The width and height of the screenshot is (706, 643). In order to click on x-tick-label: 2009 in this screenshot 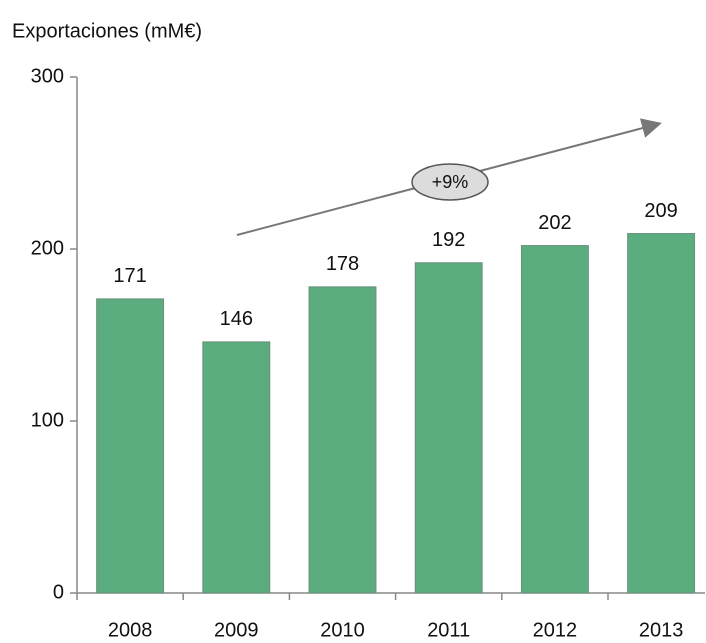, I will do `click(236, 630)`.